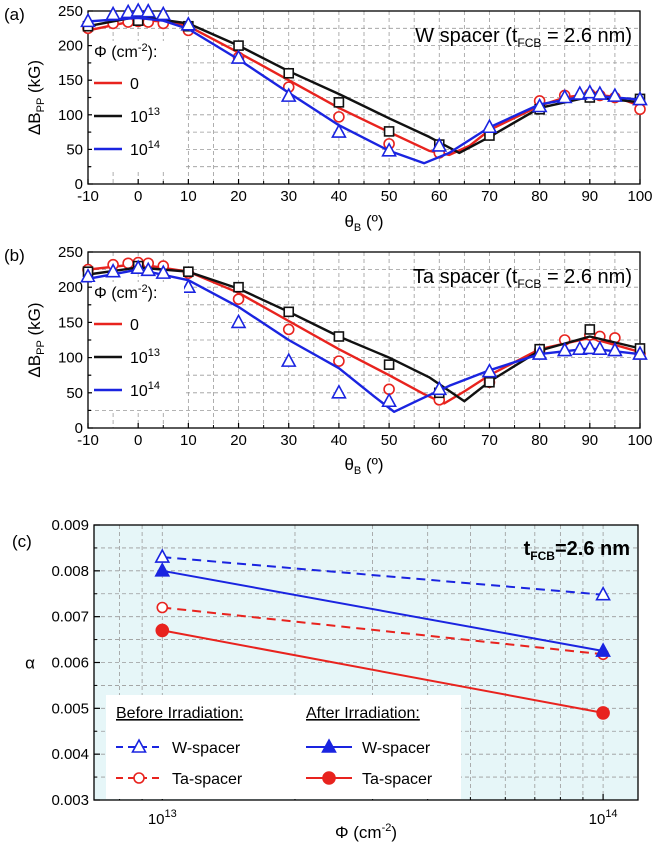 This screenshot has height=852, width=655. I want to click on y-axis-label: ΔBPP (kG), so click(36, 97).